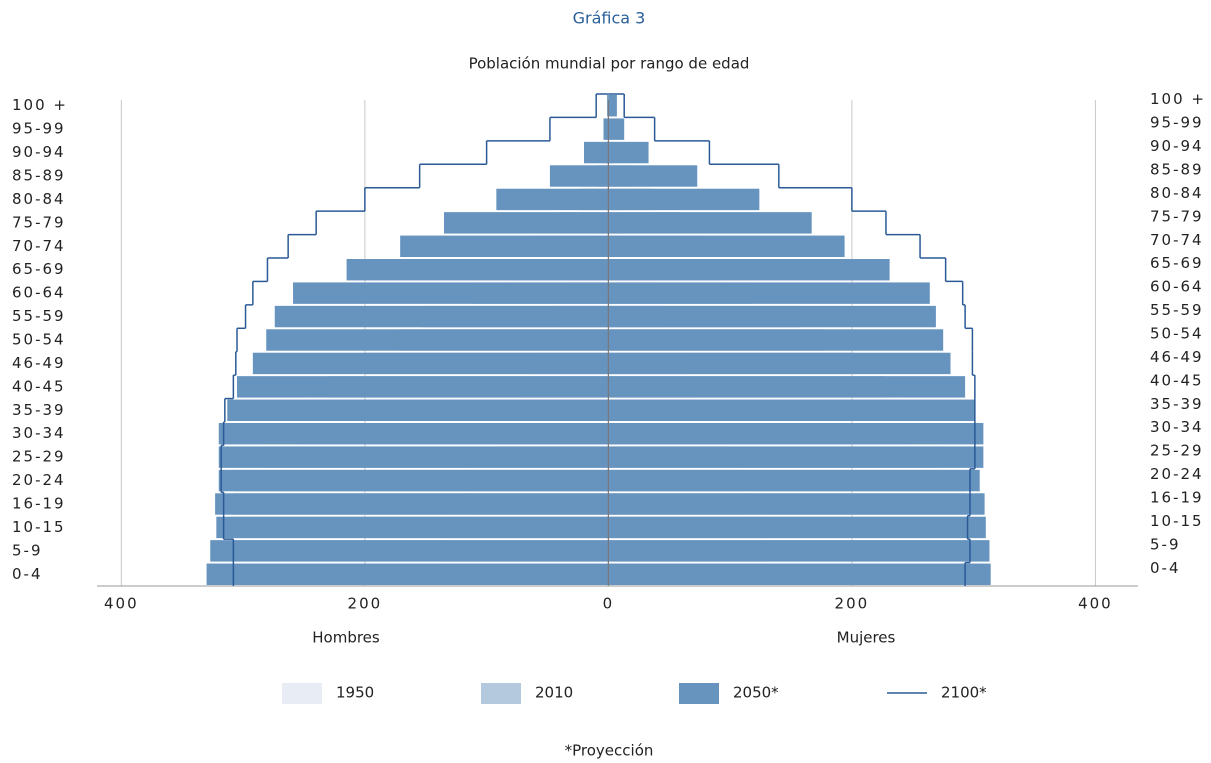 The image size is (1211, 763). Describe the element at coordinates (866, 638) in the screenshot. I see `right-axis-label: Mujeres` at that location.